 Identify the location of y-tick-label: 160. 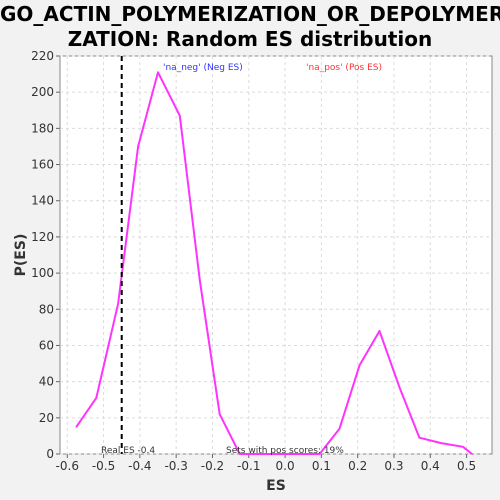
(42, 165).